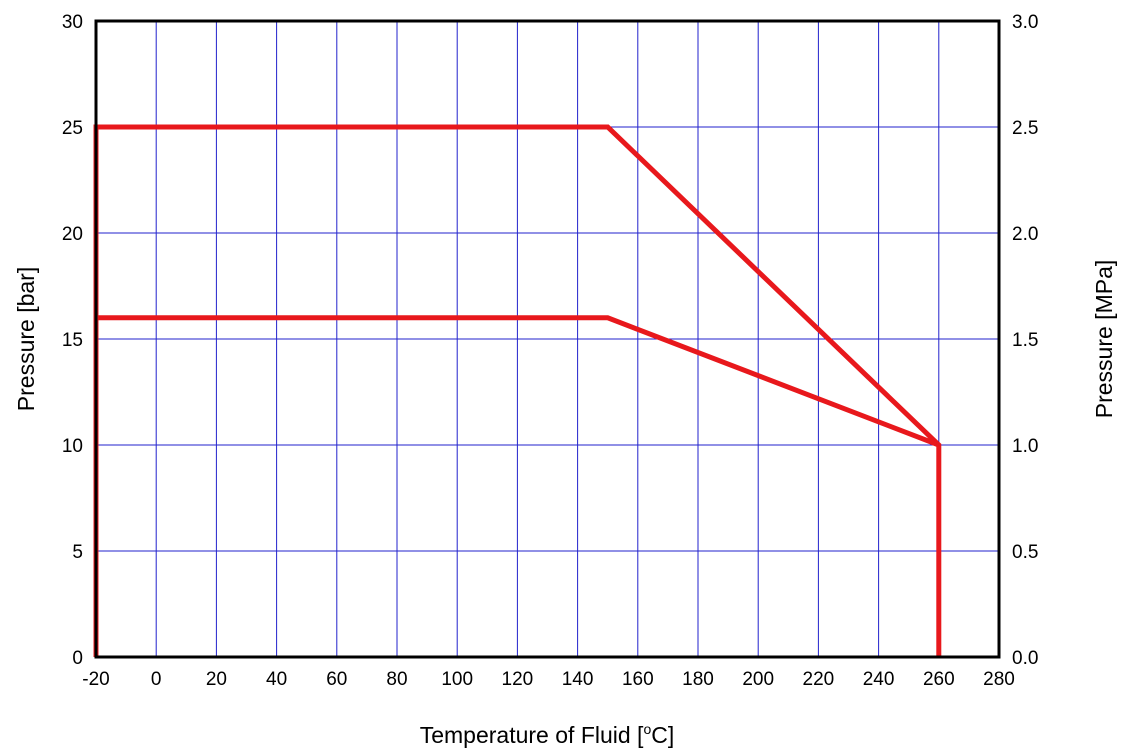  I want to click on x-tick-label: 80, so click(396, 679).